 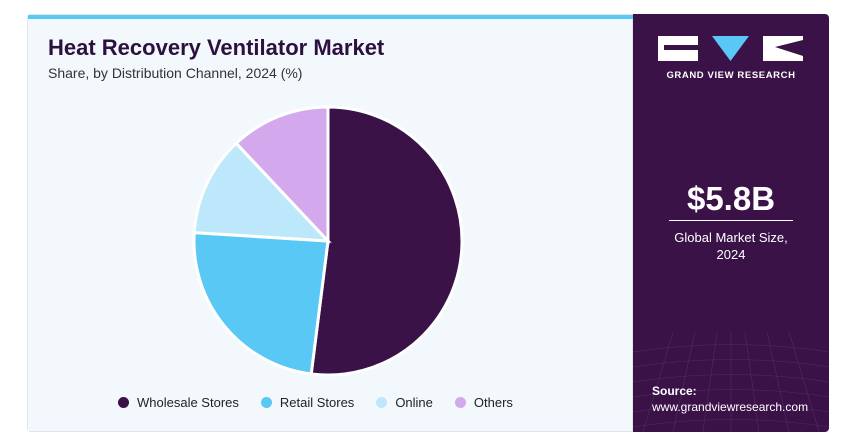 What do you see at coordinates (731, 237) in the screenshot?
I see `market-size-label-line1: Global Market Size,` at bounding box center [731, 237].